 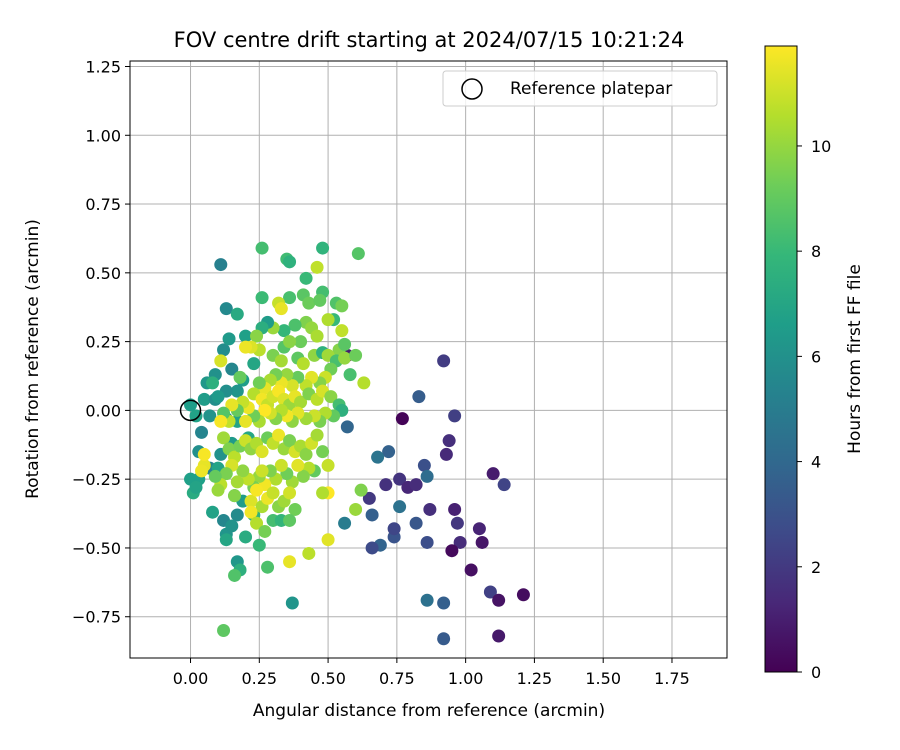 What do you see at coordinates (472, 89) in the screenshot?
I see `legend-reference-marker` at bounding box center [472, 89].